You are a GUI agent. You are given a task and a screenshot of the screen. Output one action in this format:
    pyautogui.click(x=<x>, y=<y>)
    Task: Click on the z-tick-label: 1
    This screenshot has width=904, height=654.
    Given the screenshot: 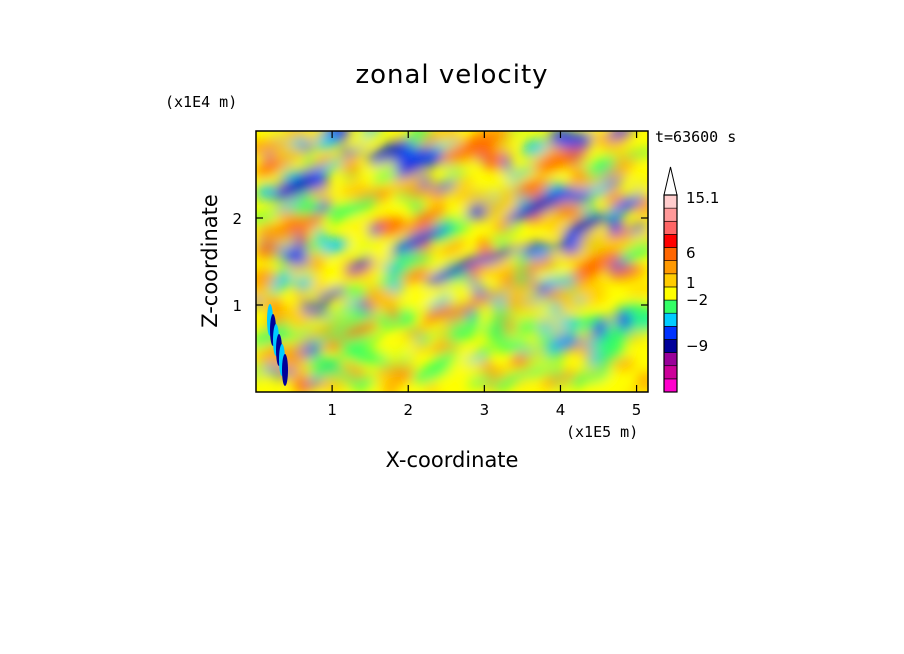 What is the action you would take?
    pyautogui.click(x=237, y=306)
    